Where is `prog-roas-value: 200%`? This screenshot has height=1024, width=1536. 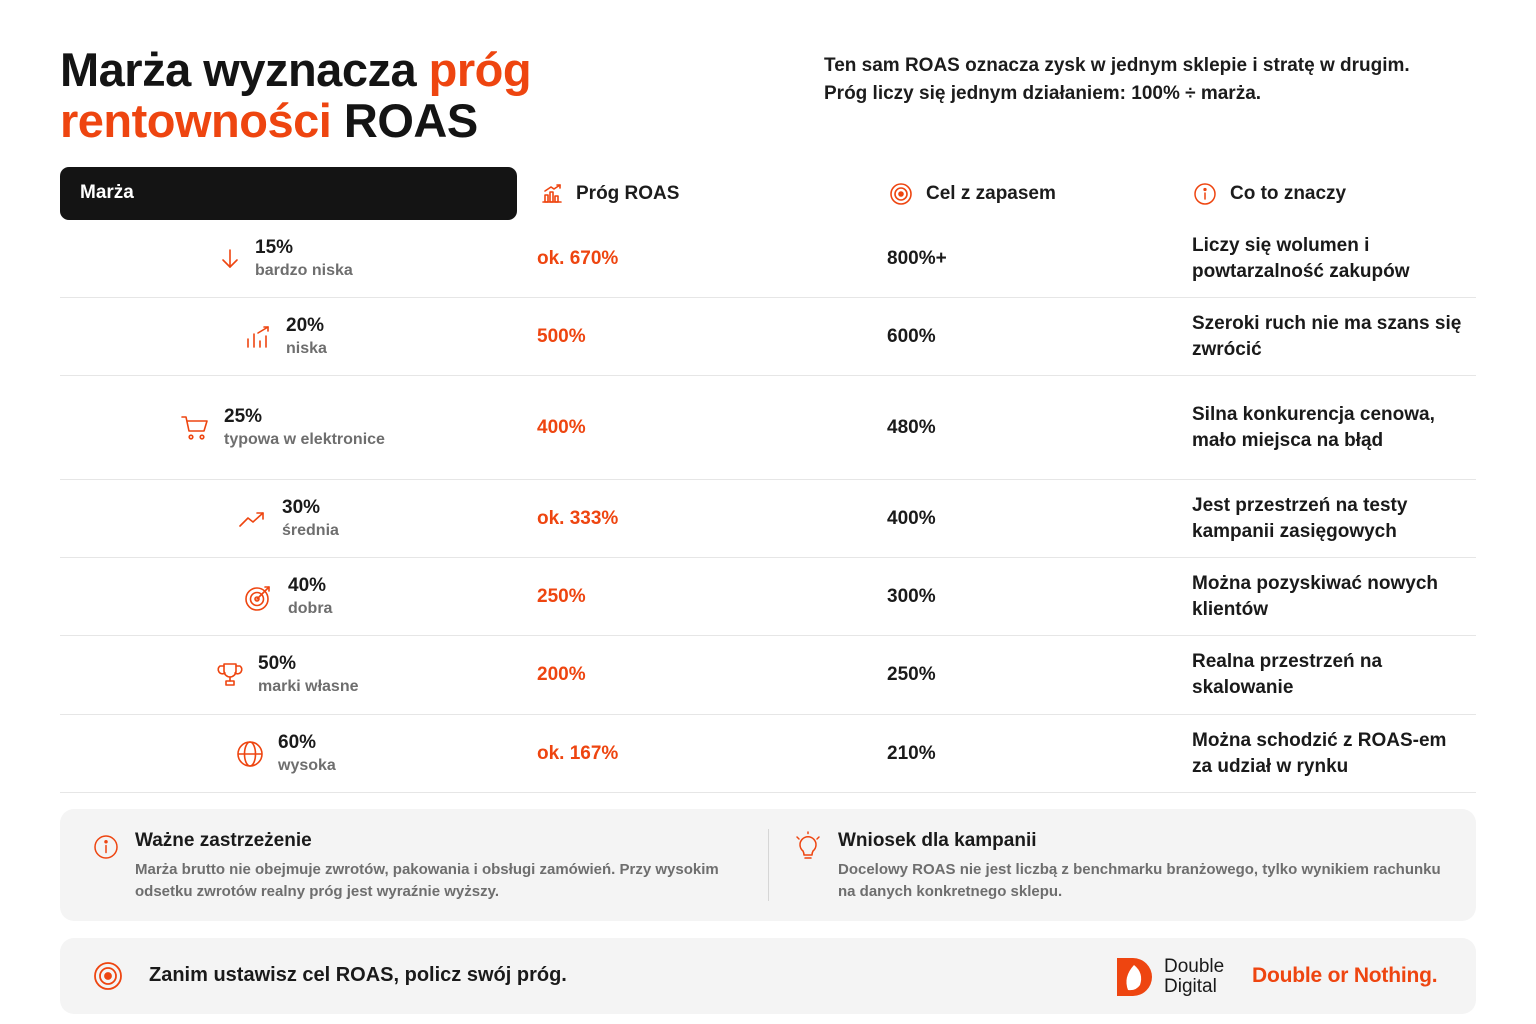
prog-roas-value: 200% is located at coordinates (561, 674).